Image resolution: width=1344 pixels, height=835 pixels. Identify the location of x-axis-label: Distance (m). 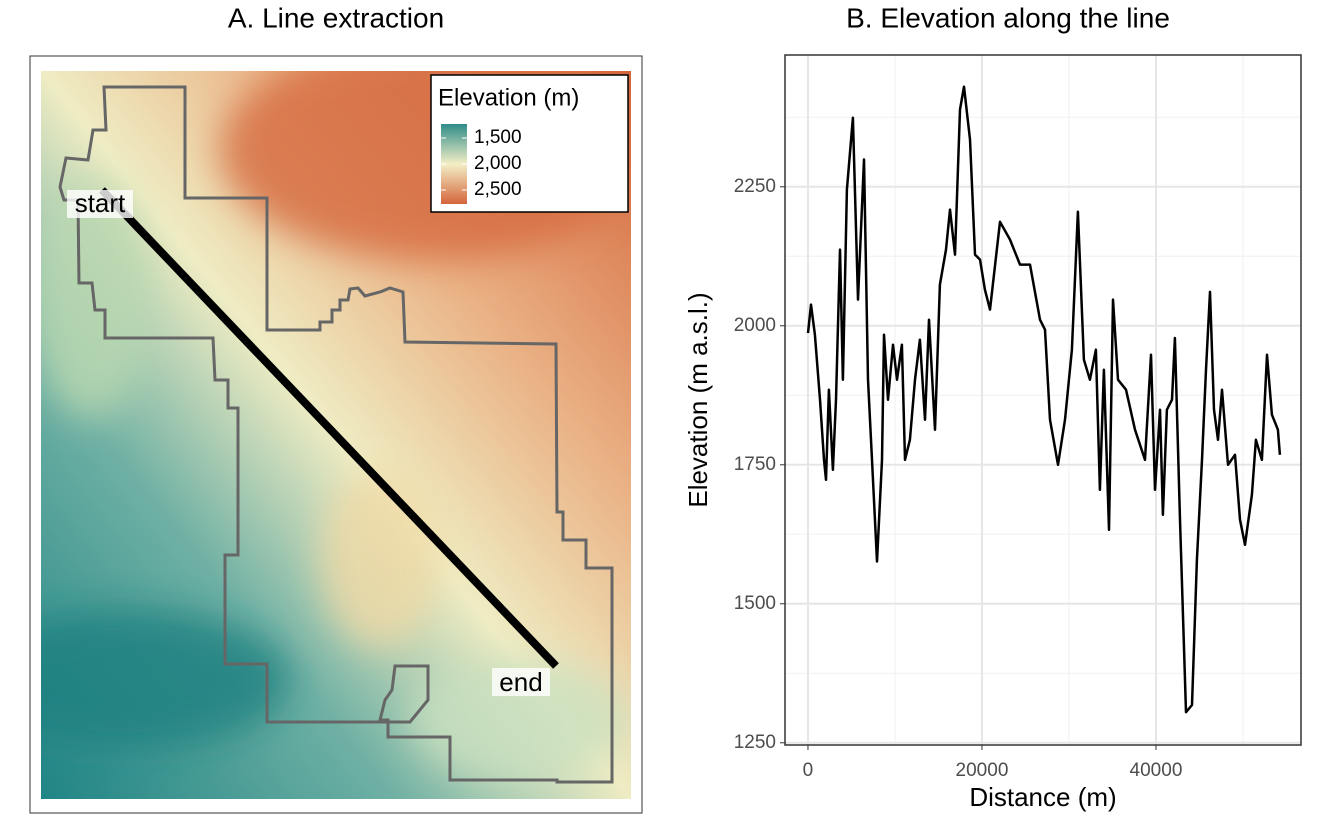
(1042, 797).